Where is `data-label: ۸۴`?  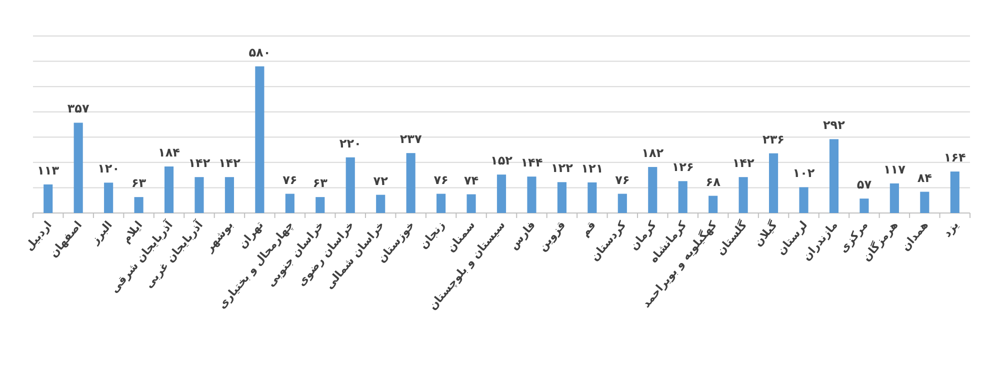
data-label: ۸۴ is located at coordinates (924, 177).